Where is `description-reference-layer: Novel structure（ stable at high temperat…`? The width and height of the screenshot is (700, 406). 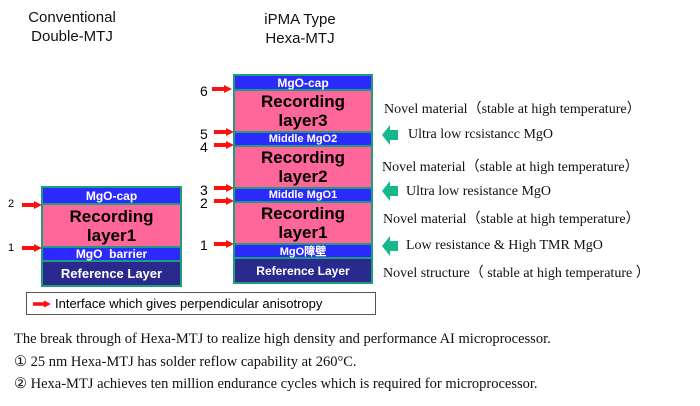
description-reference-layer: Novel structure（ stable at high temperat… is located at coordinates (516, 273).